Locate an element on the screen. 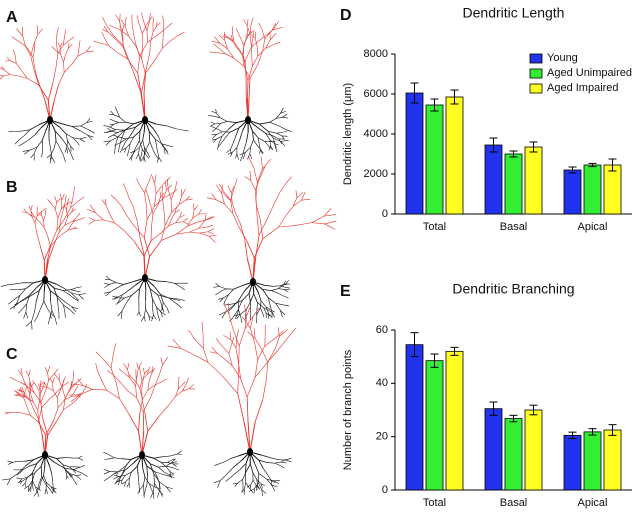 This screenshot has height=516, width=640. x-tick-label: Basal is located at coordinates (514, 227).